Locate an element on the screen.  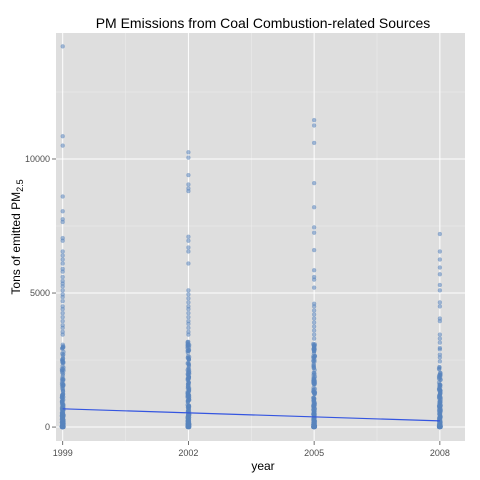
x-tick-label: 2008 is located at coordinates (440, 453).